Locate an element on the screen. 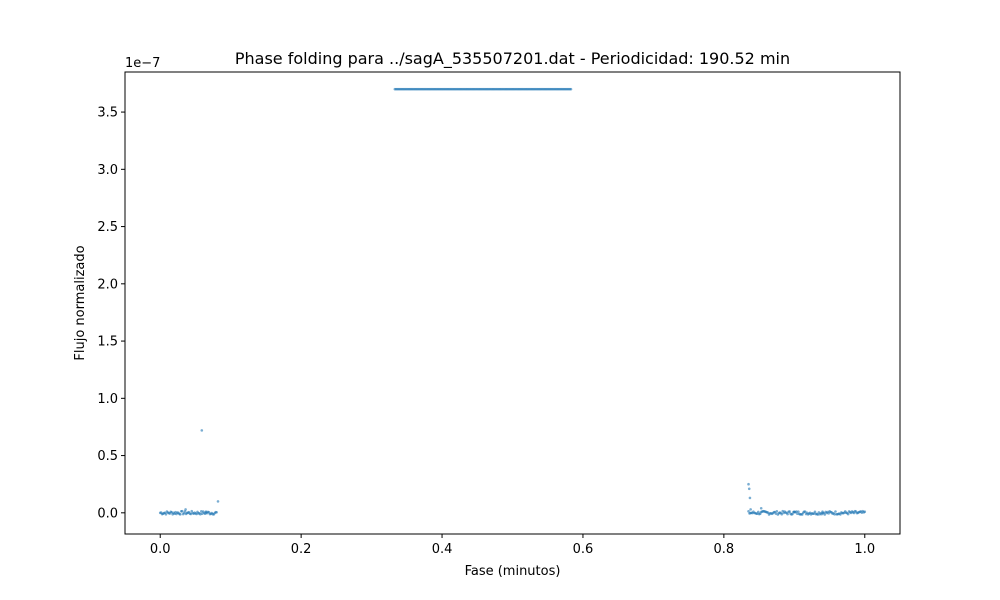 Image resolution: width=1000 pixels, height=600 pixels. y-tick-label: 2.5 is located at coordinates (107, 227).